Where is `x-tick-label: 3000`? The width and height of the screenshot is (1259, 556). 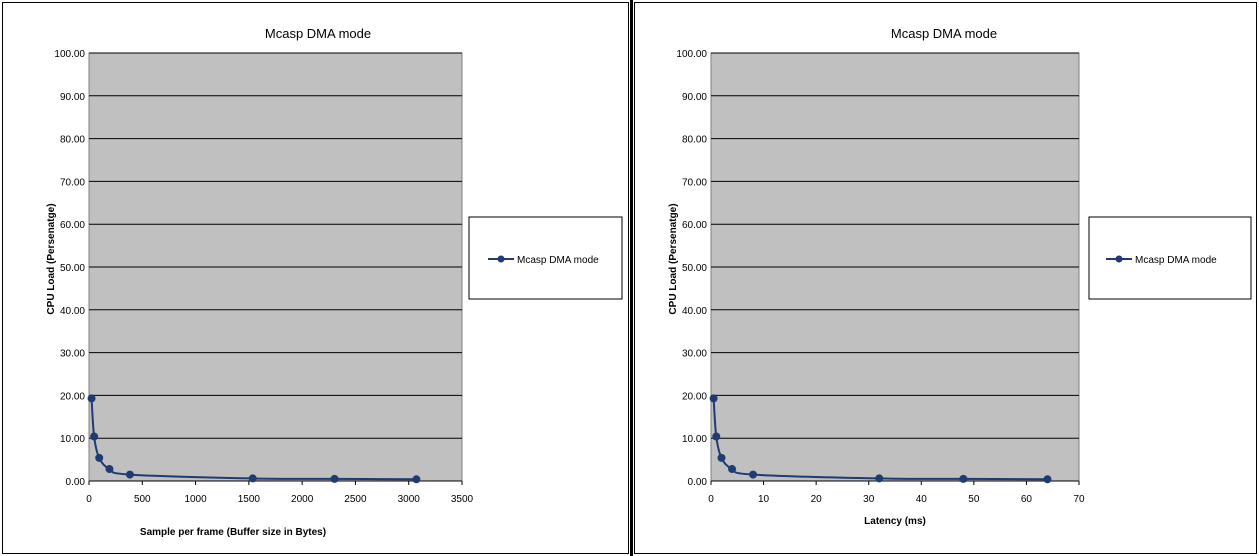
x-tick-label: 3000 is located at coordinates (409, 499).